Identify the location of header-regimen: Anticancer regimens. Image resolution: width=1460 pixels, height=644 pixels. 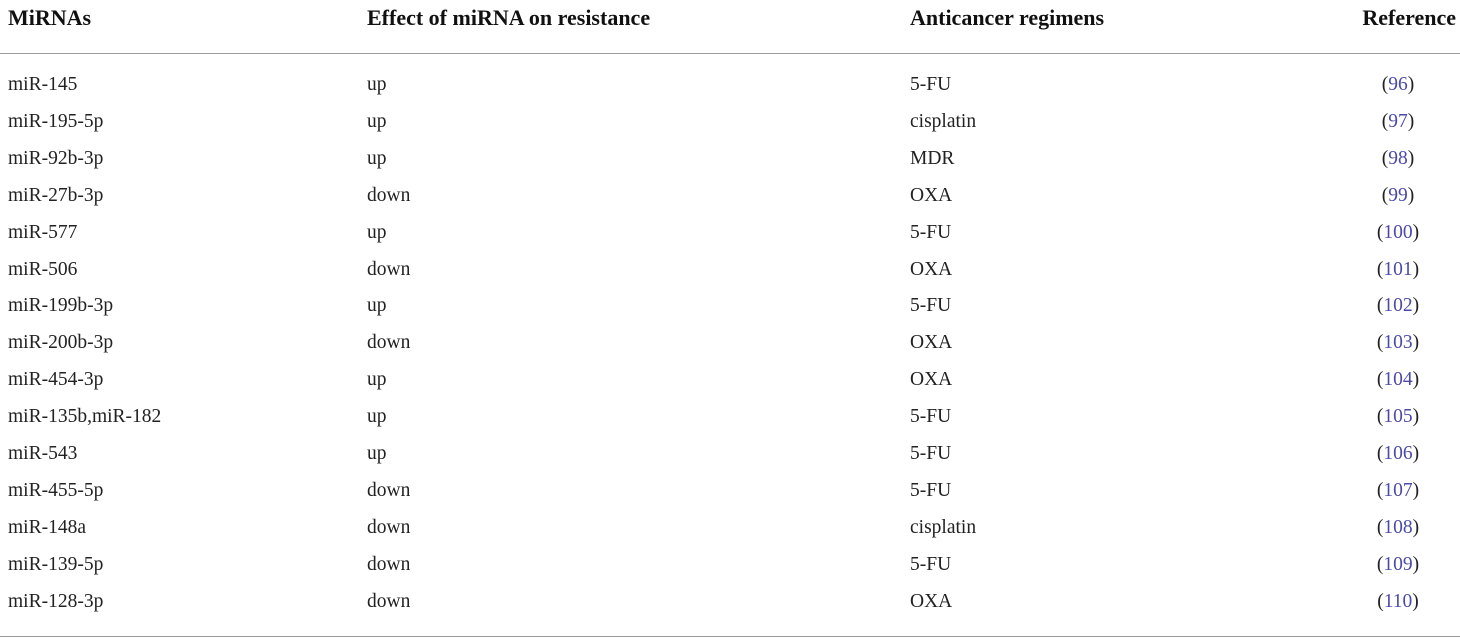
(1007, 17).